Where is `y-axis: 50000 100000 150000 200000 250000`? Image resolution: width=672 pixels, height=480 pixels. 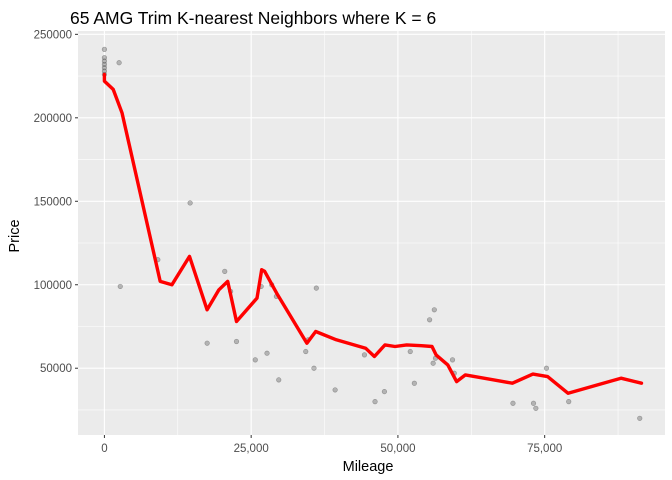
y-axis: 50000 100000 150000 200000 250000 is located at coordinates (56, 202).